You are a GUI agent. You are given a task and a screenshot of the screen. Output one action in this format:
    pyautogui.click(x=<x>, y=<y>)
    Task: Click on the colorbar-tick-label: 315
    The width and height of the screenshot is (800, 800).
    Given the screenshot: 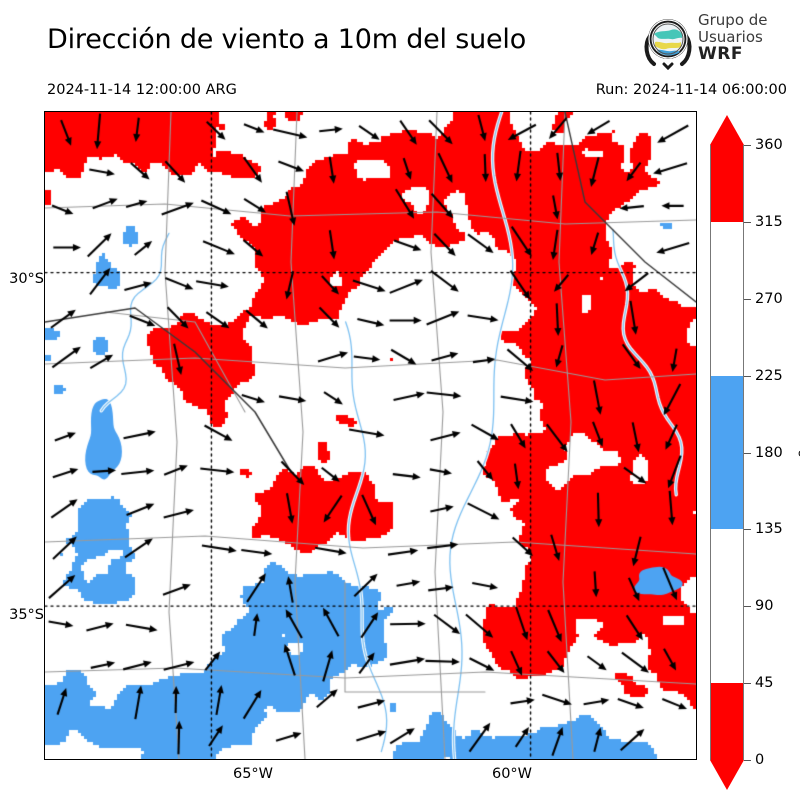 What is the action you would take?
    pyautogui.click(x=769, y=221)
    